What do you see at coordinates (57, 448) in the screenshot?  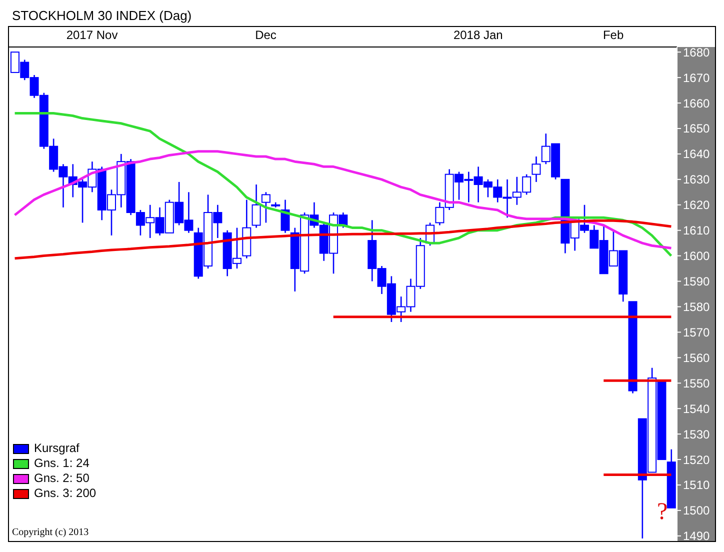 I see `legend-label: Kursgraf` at bounding box center [57, 448].